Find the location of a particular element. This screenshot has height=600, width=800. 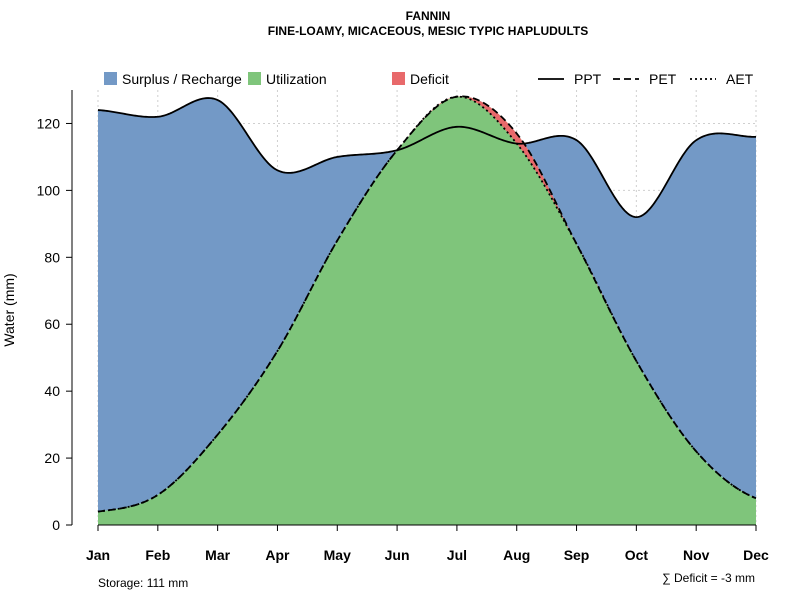

x-tick-label-mar: Mar is located at coordinates (217, 555).